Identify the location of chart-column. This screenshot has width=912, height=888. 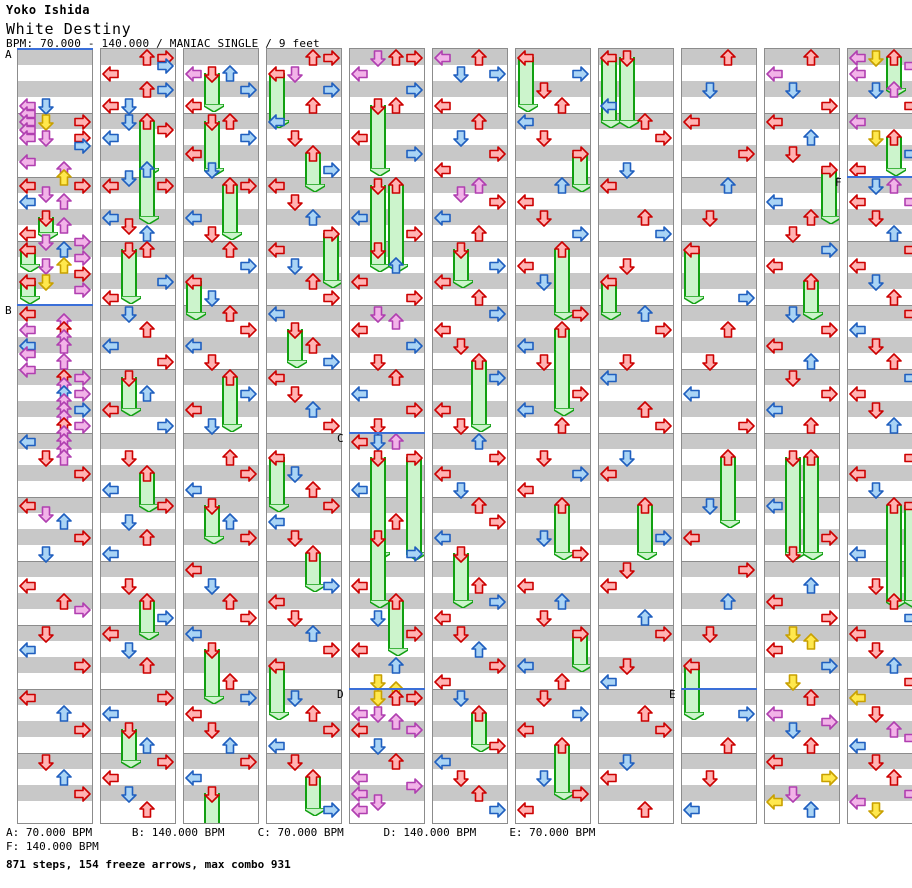
(802, 436).